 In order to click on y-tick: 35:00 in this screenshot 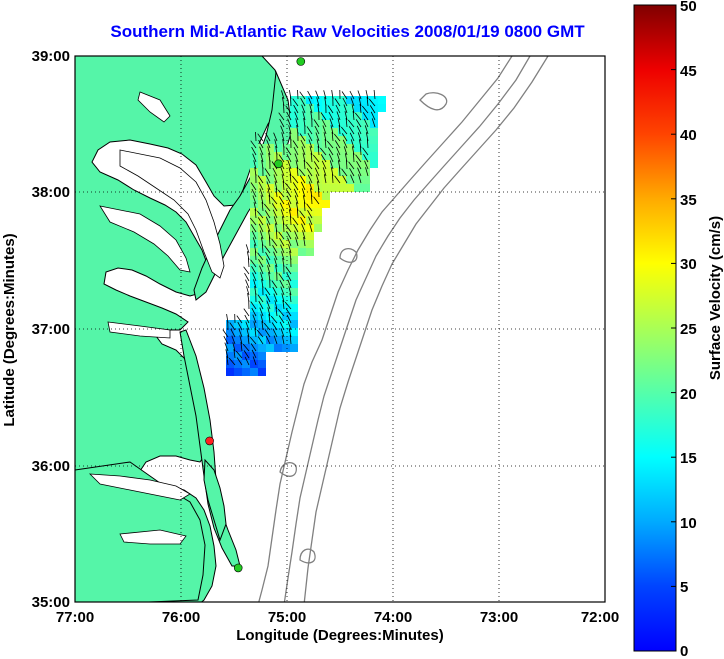, I will do `click(51, 602)`.